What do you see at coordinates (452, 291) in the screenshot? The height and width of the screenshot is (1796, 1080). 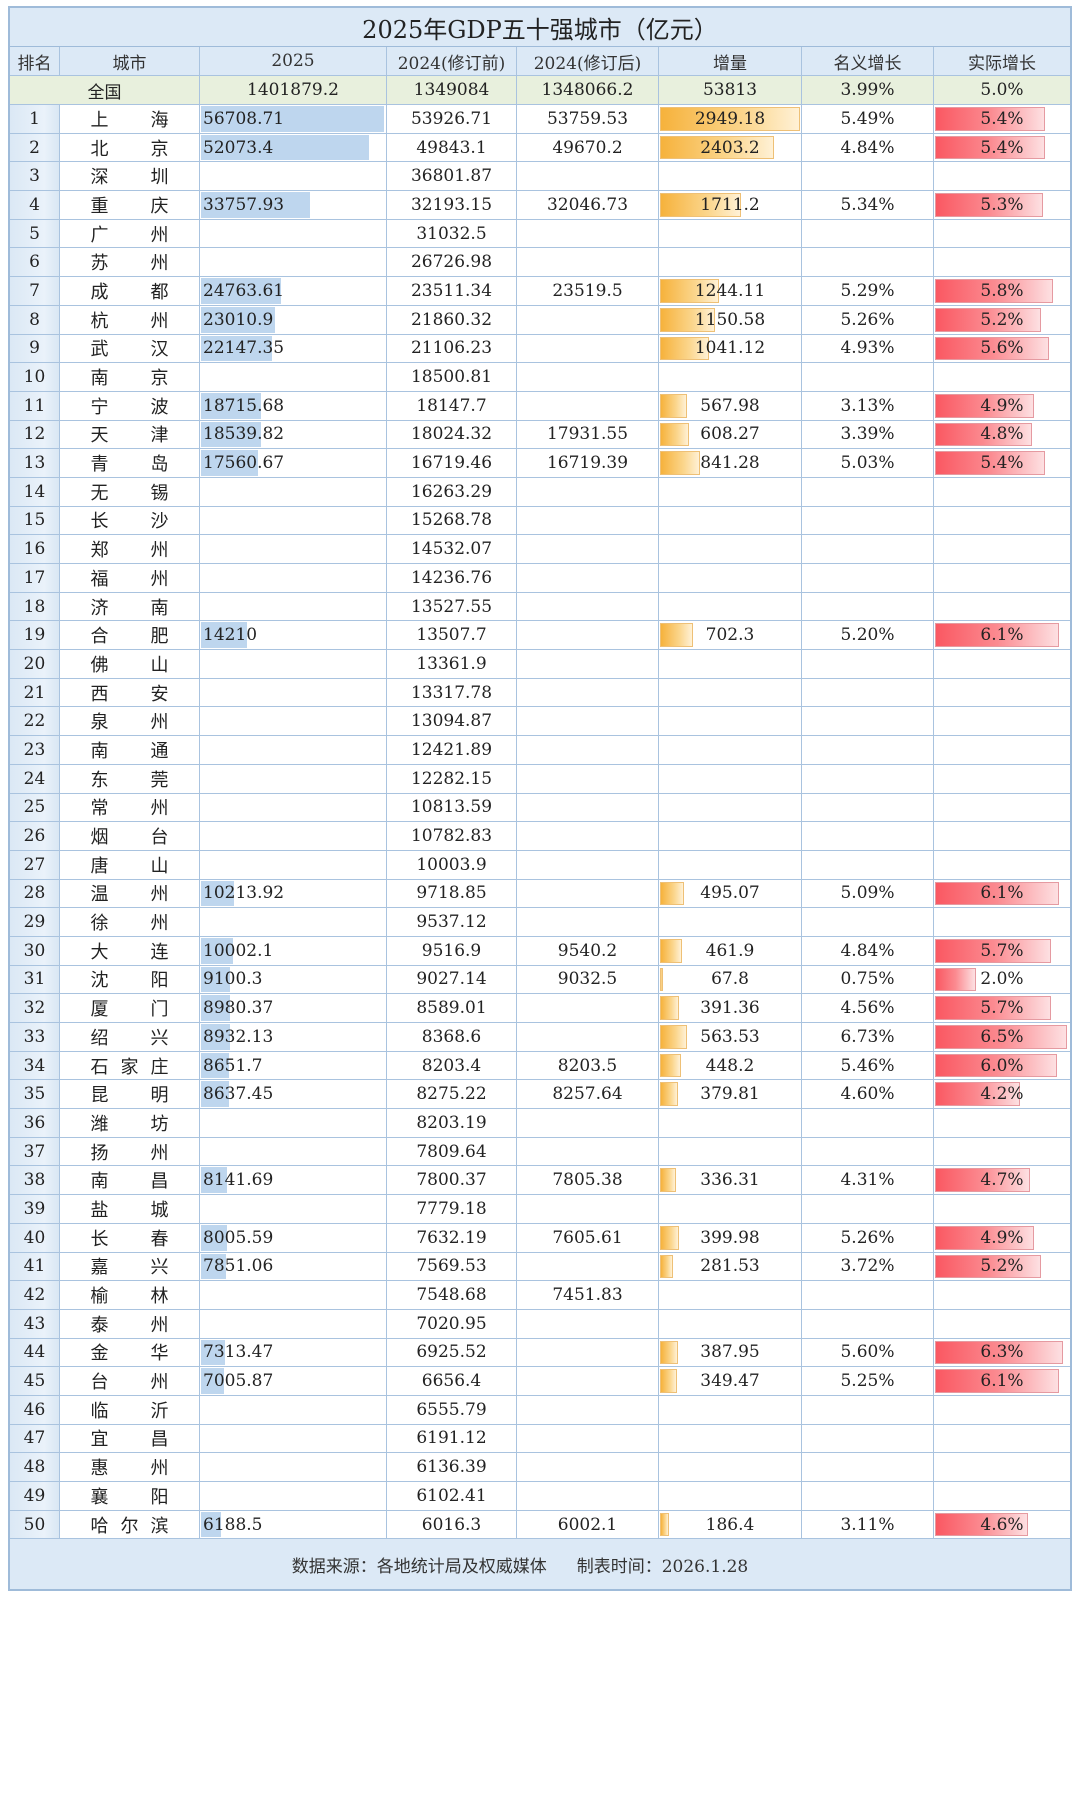 I see `gdp-2024-pre-cell: 23511.34` at bounding box center [452, 291].